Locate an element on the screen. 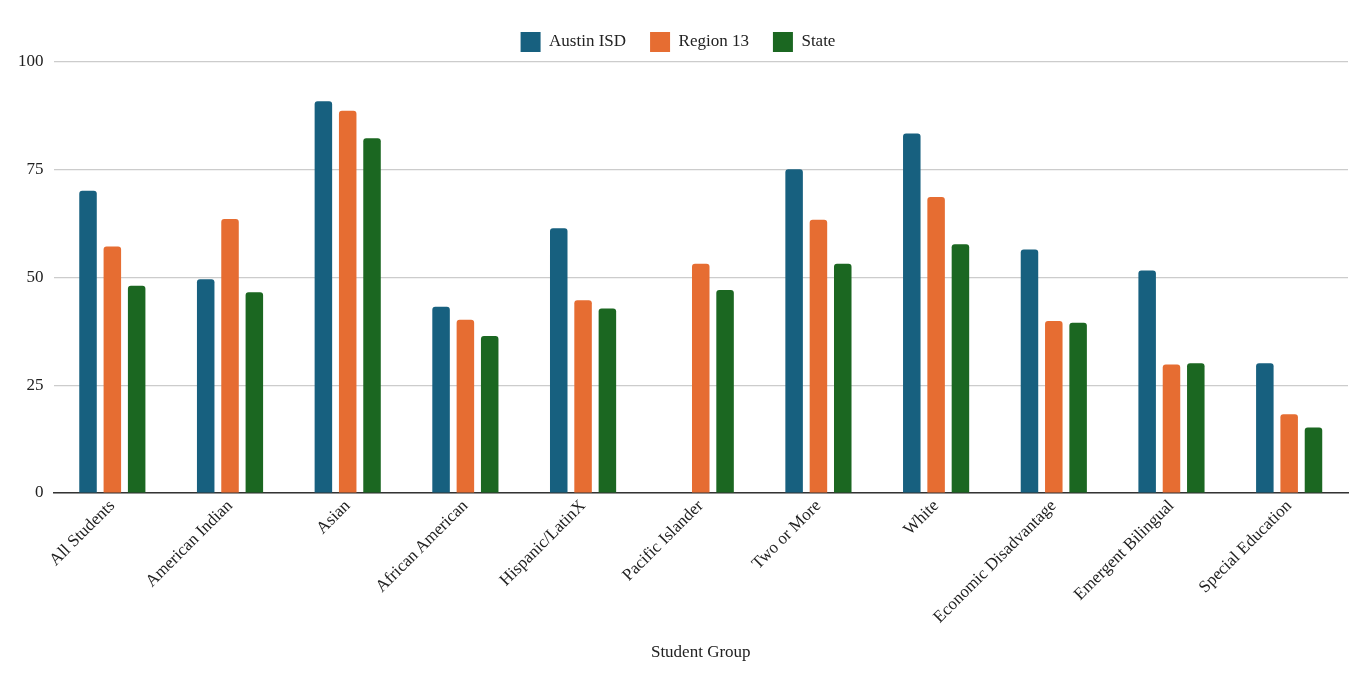 The height and width of the screenshot is (679, 1366). y-tick-label: 25 is located at coordinates (35, 384).